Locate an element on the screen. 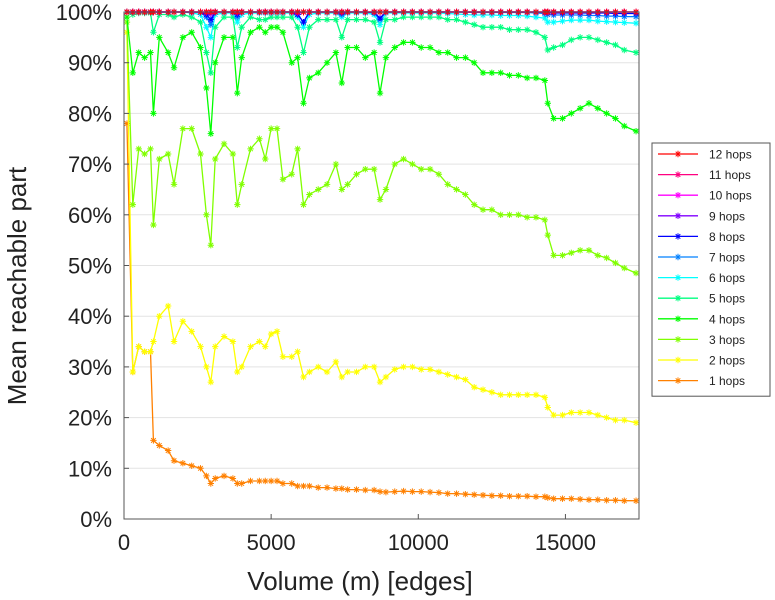 This screenshot has height=600, width=775. y-tick-label: 10% is located at coordinates (90, 468).